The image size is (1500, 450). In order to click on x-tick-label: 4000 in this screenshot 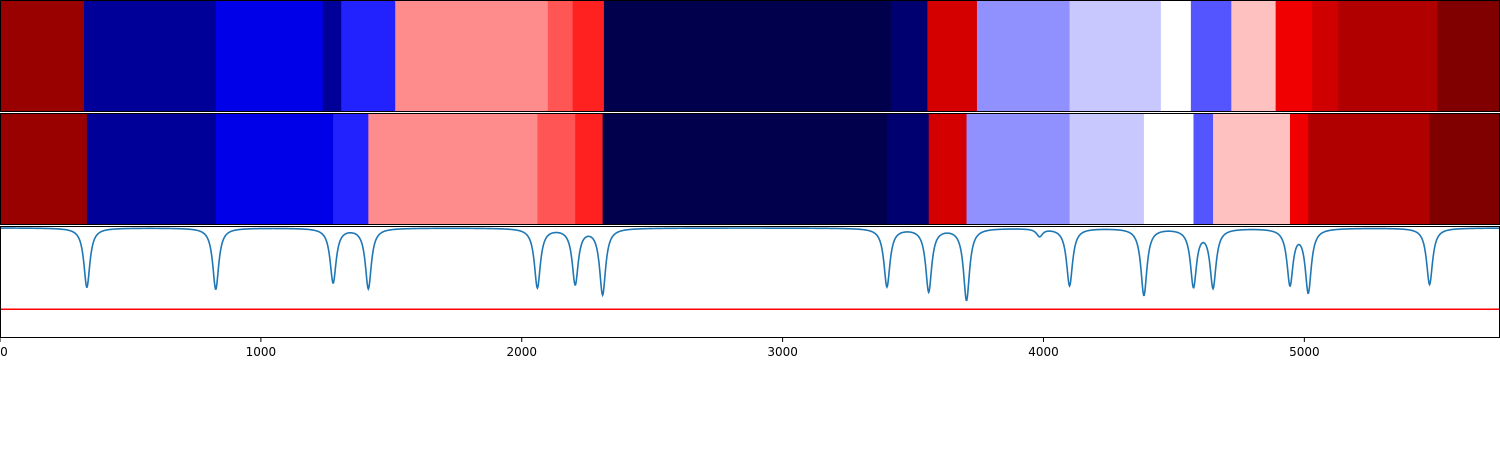, I will do `click(1043, 352)`.